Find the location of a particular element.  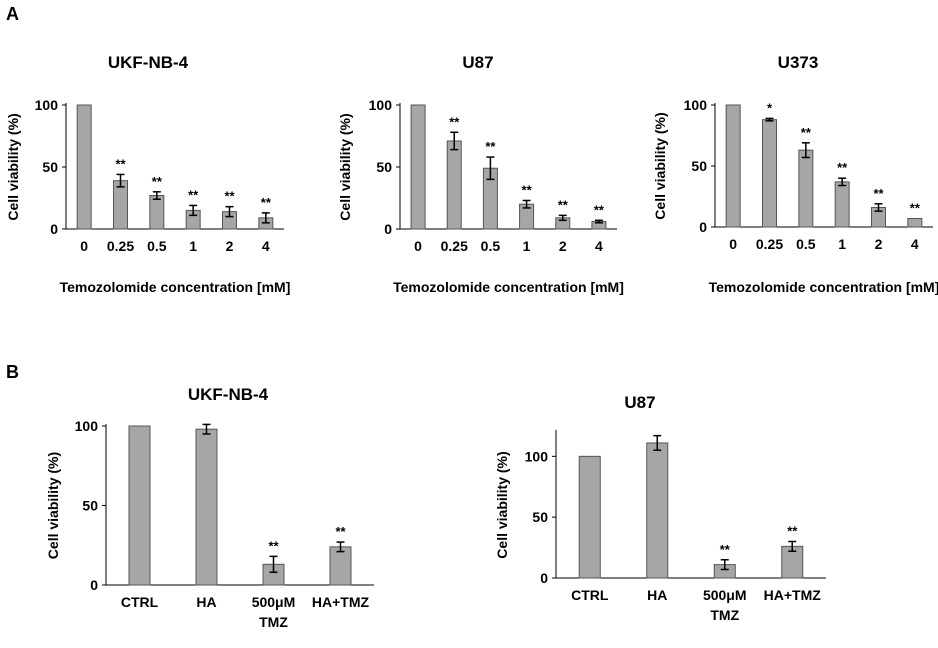

chart-title: U373 is located at coordinates (798, 62).